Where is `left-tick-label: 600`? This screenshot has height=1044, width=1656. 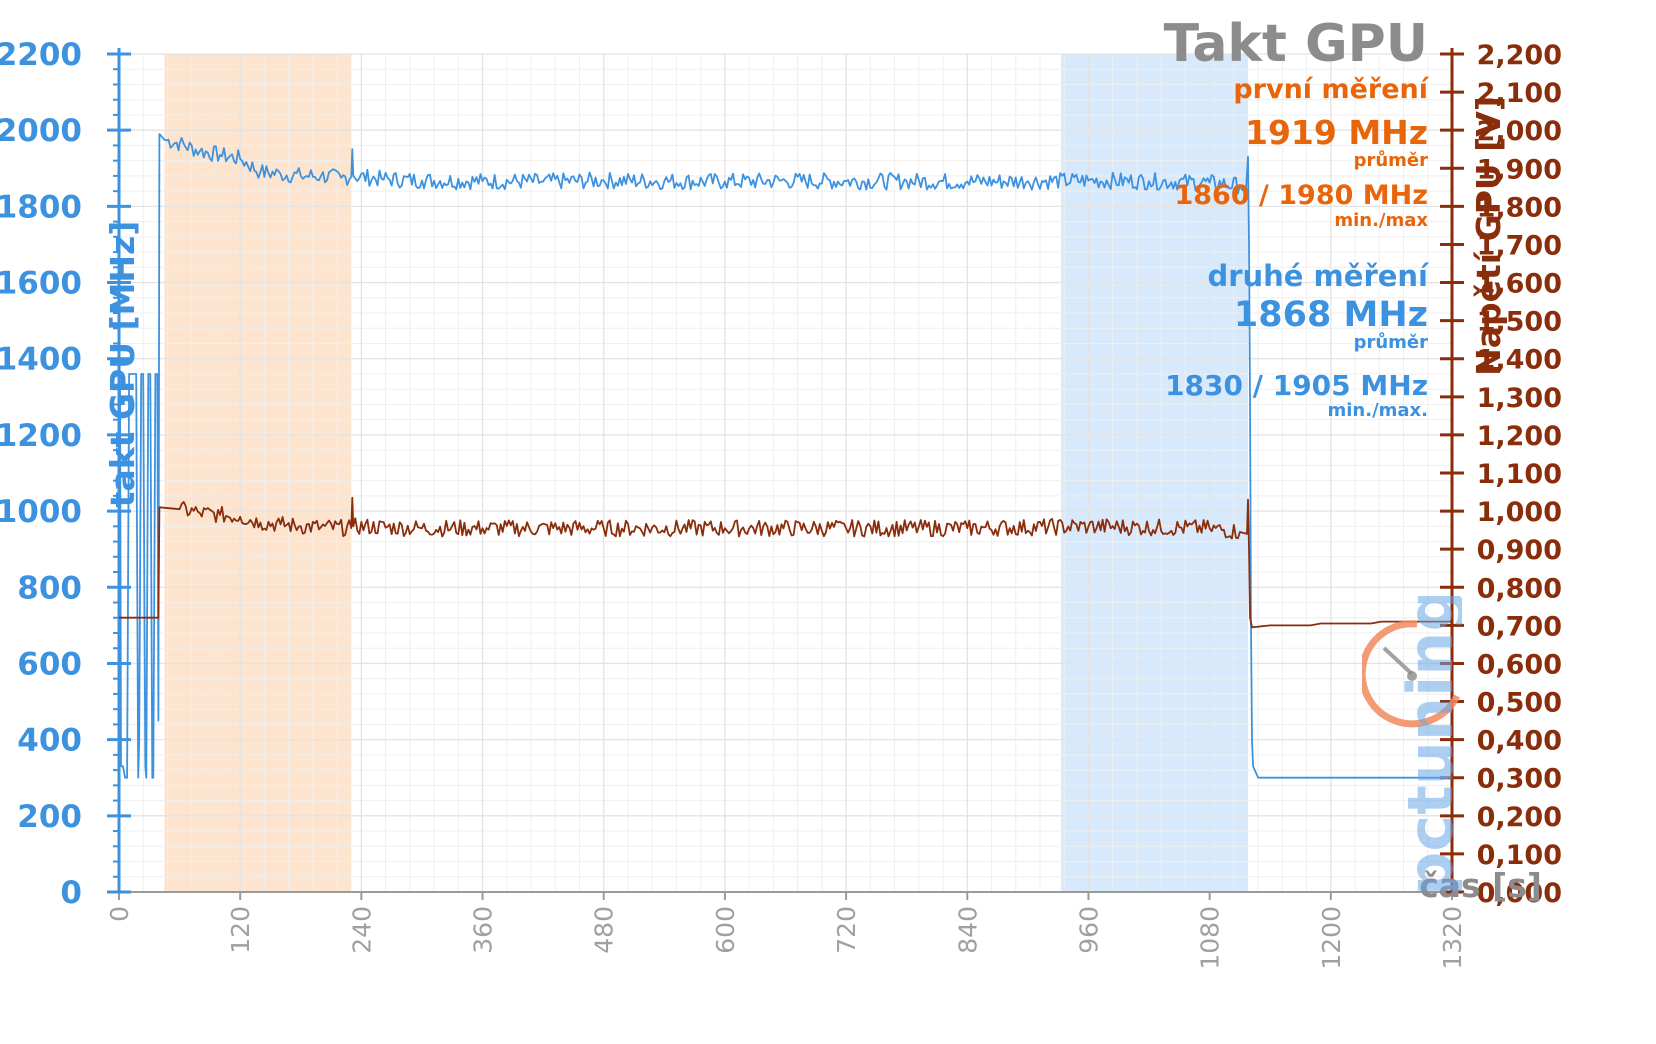
left-tick-label: 600 is located at coordinates (49, 664).